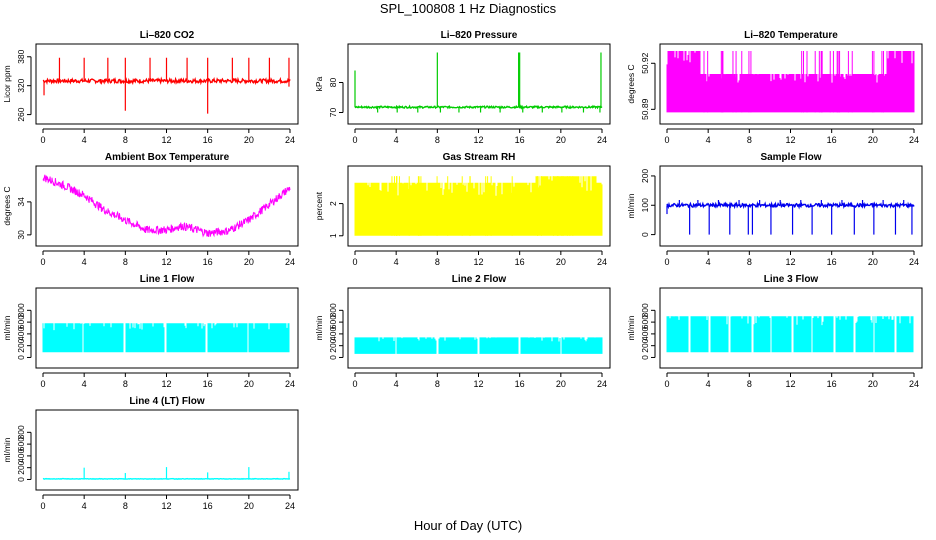 The image size is (936, 540). Describe the element at coordinates (333, 83) in the screenshot. I see `y-tick-label: 80` at that location.